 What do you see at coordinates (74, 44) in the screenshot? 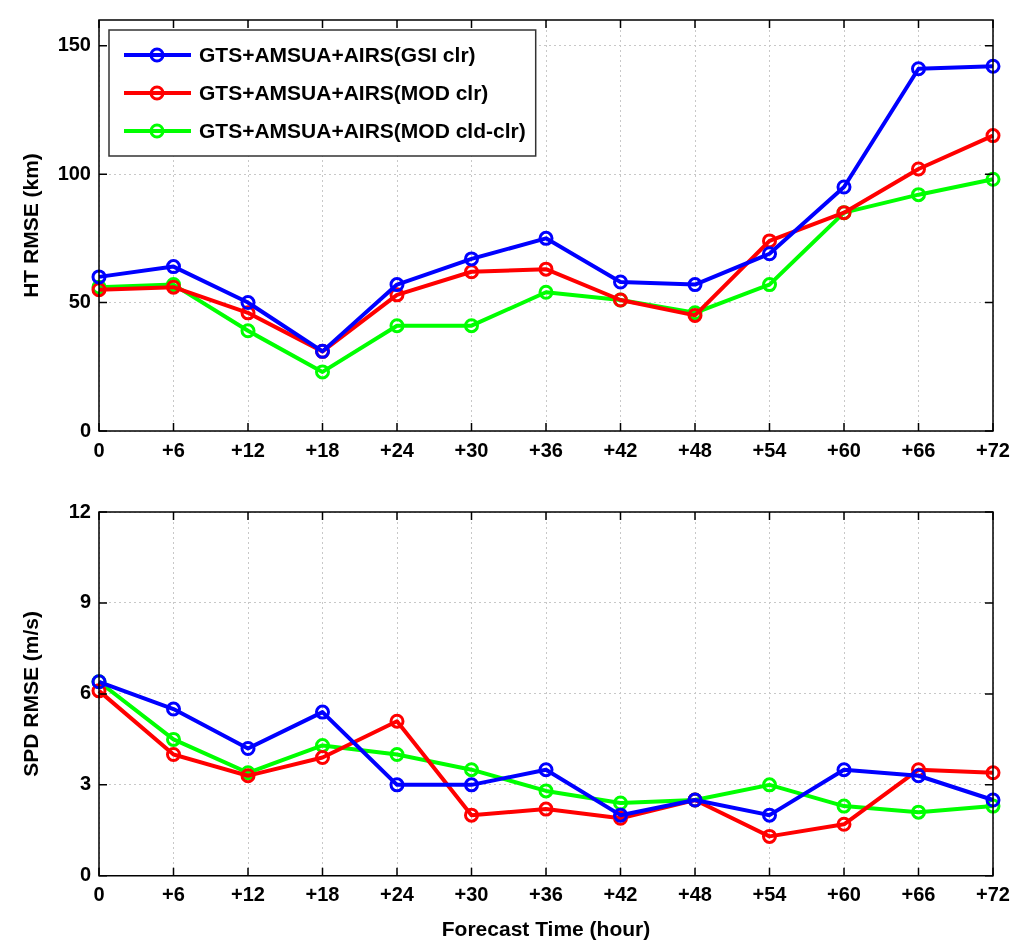
I see `y-tick-label: 150` at bounding box center [74, 44].